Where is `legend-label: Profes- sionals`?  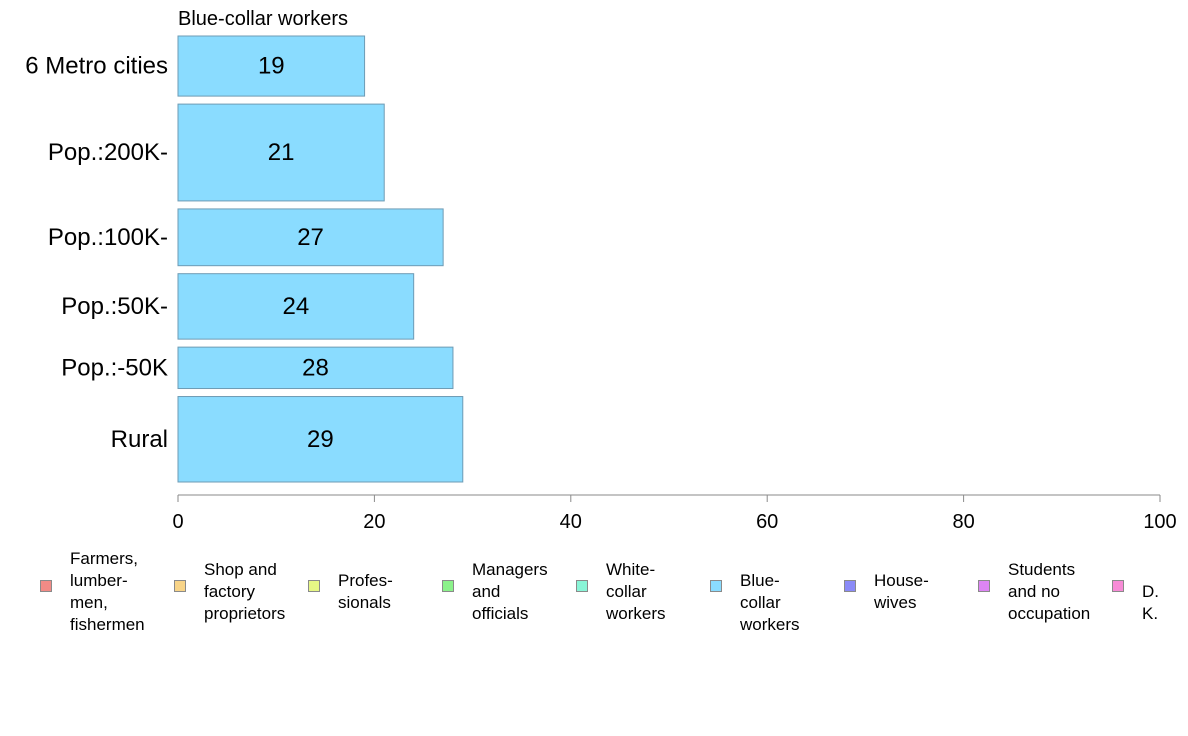 legend-label: Profes- sionals is located at coordinates (365, 591).